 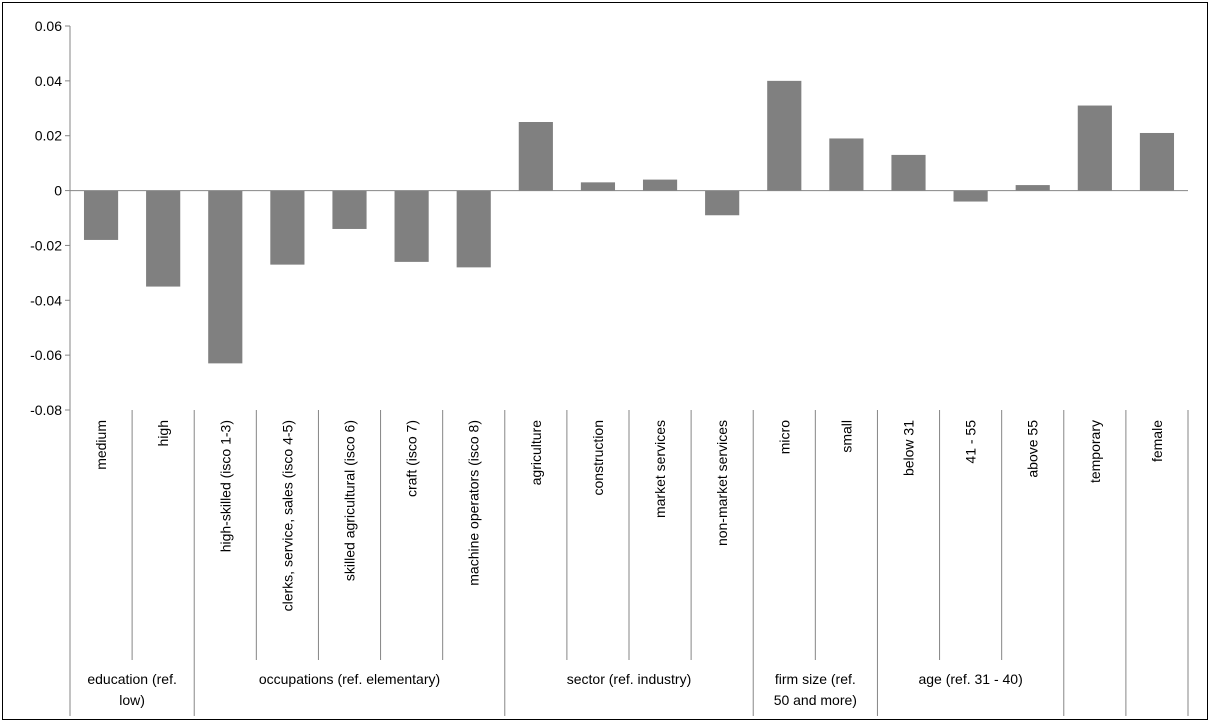 What do you see at coordinates (1157, 441) in the screenshot?
I see `category-label: female` at bounding box center [1157, 441].